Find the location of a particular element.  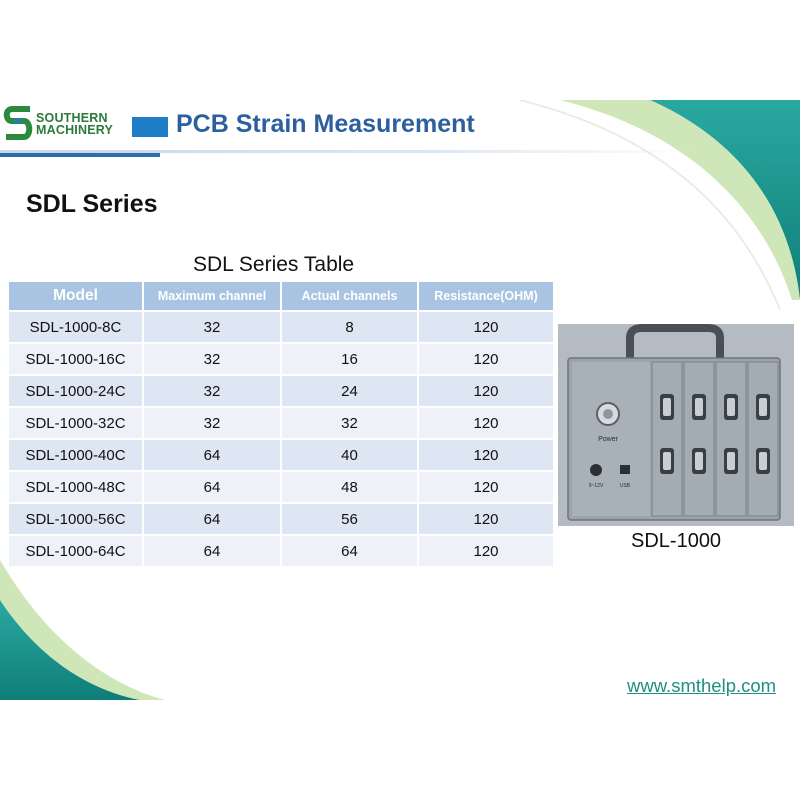

logo-s-icon is located at coordinates (18, 123).